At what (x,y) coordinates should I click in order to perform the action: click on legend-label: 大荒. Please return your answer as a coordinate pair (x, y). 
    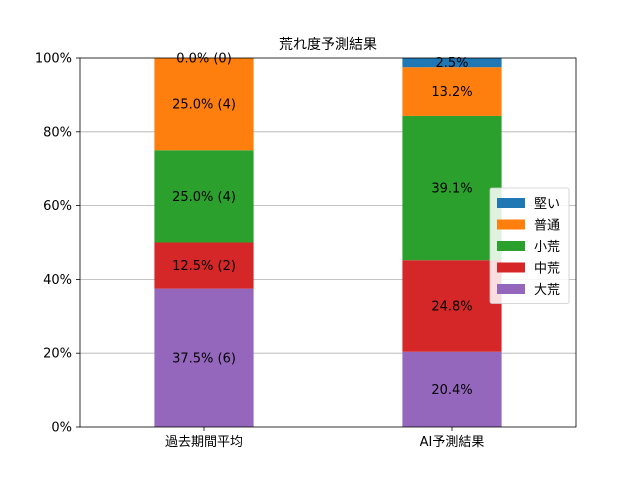
    Looking at the image, I should click on (547, 290).